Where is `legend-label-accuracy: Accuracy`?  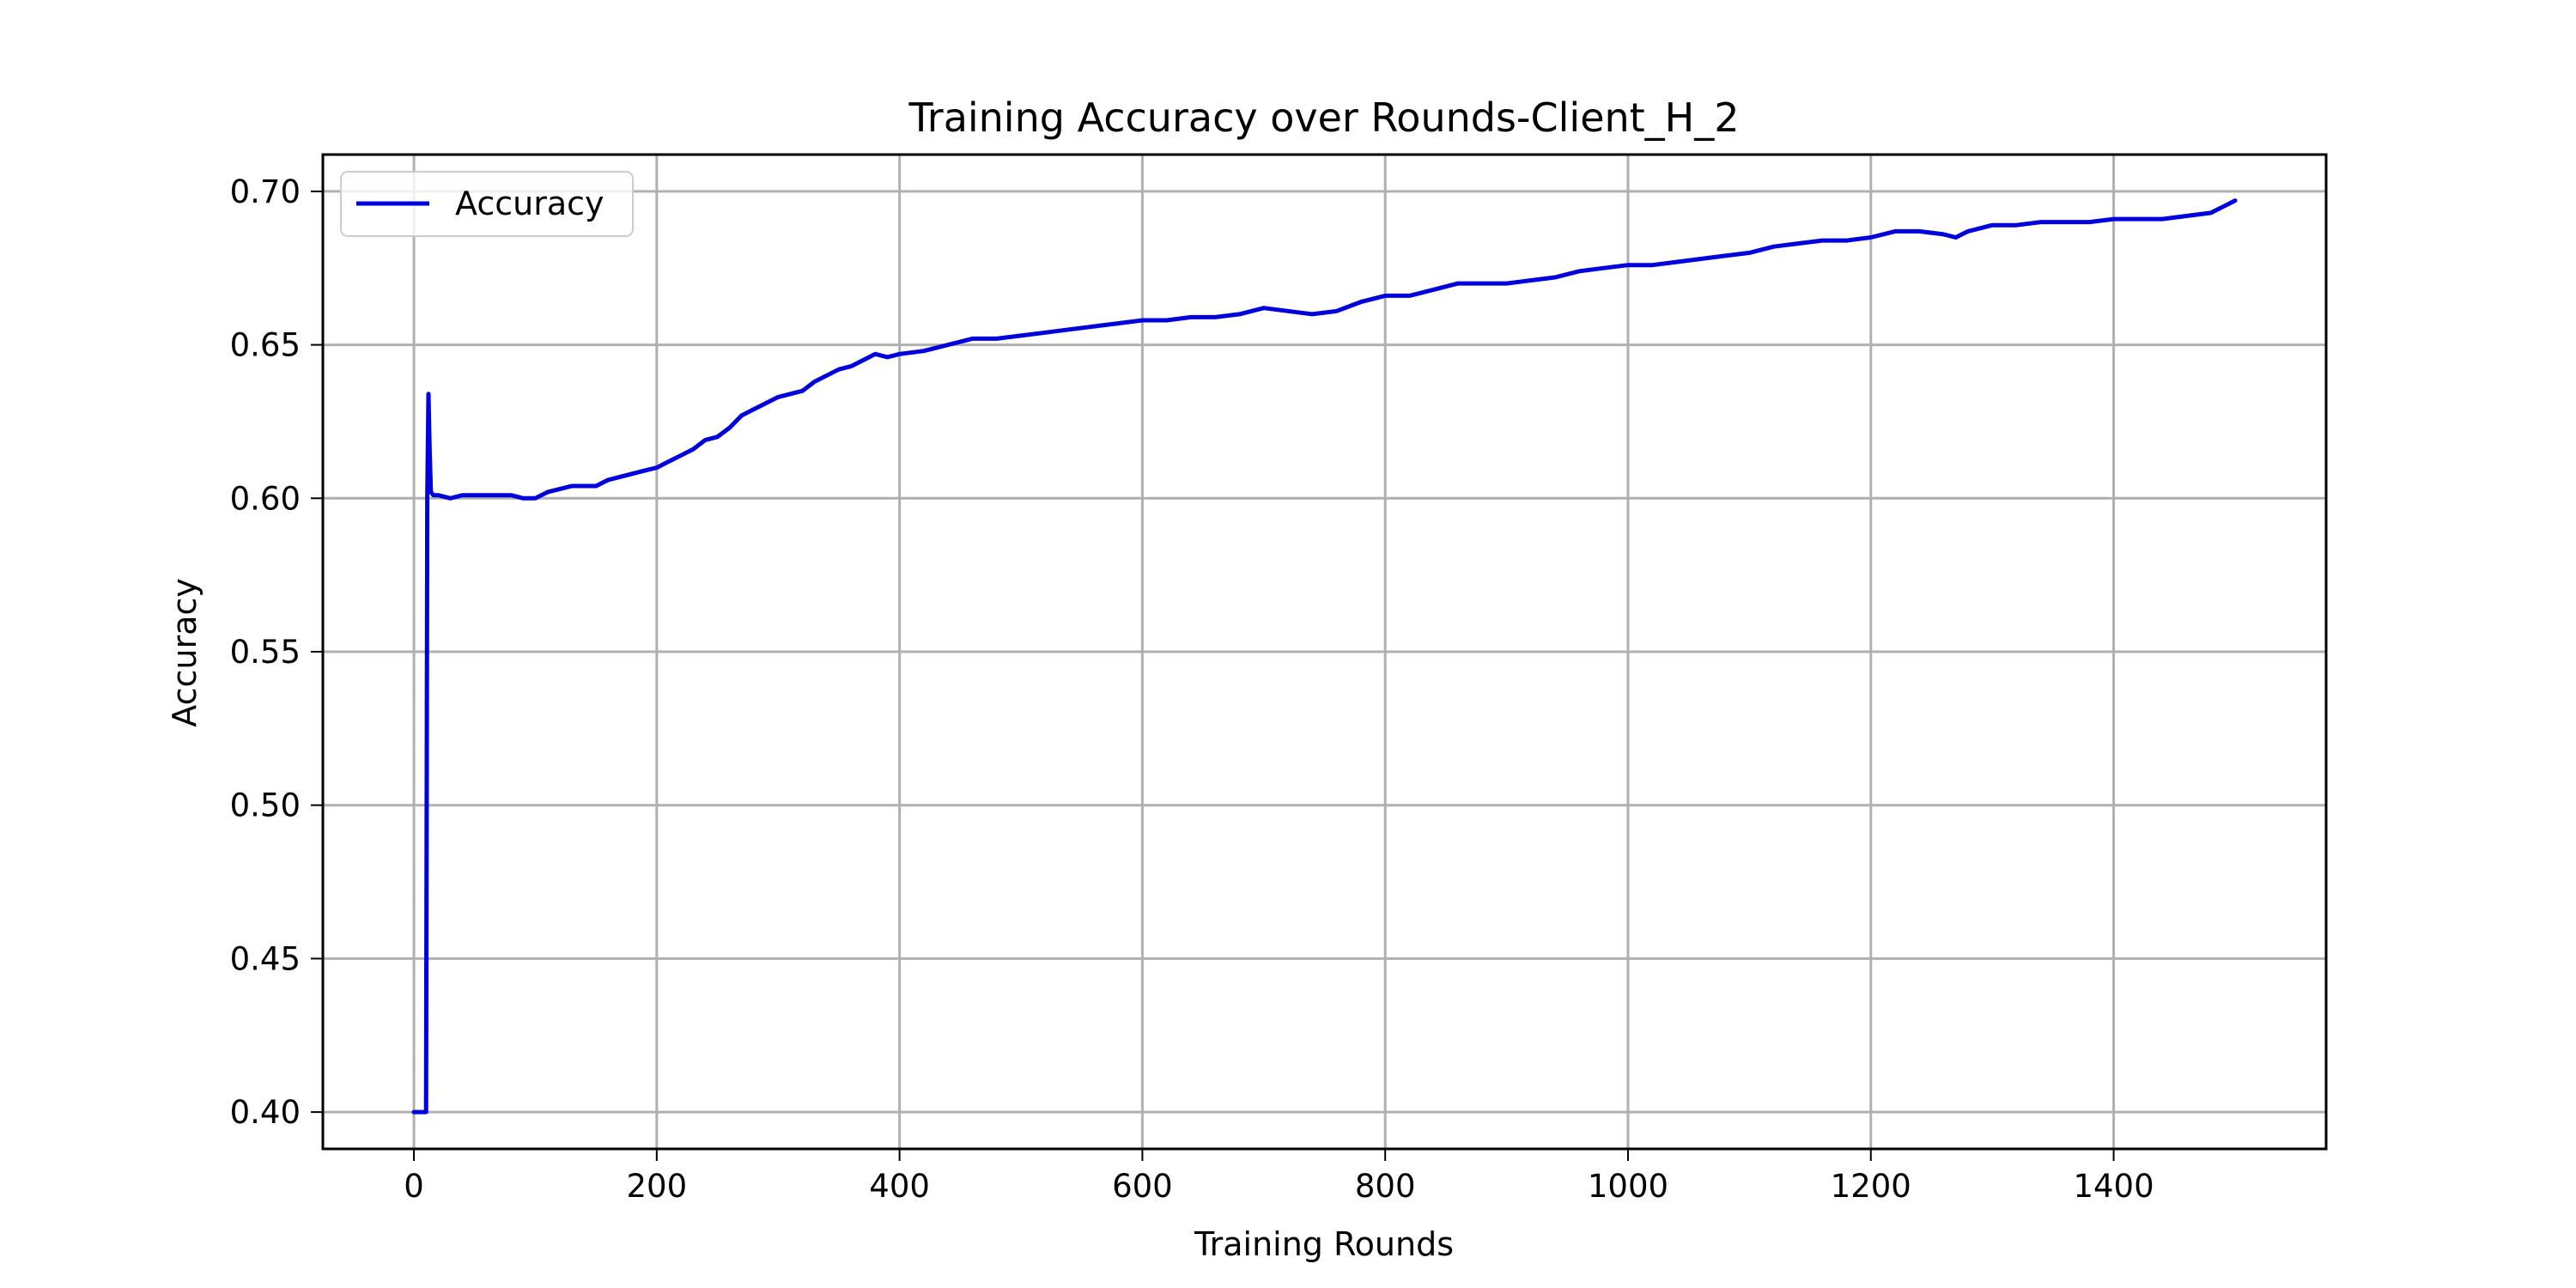 legend-label-accuracy: Accuracy is located at coordinates (530, 203).